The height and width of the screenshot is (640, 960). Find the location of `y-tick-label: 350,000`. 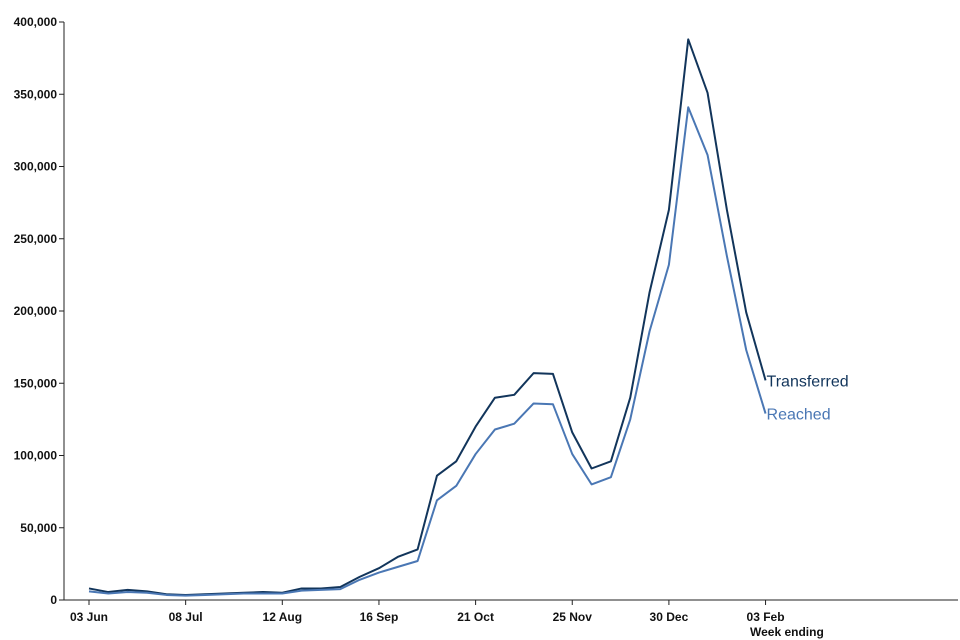

y-tick-label: 350,000 is located at coordinates (36, 94).